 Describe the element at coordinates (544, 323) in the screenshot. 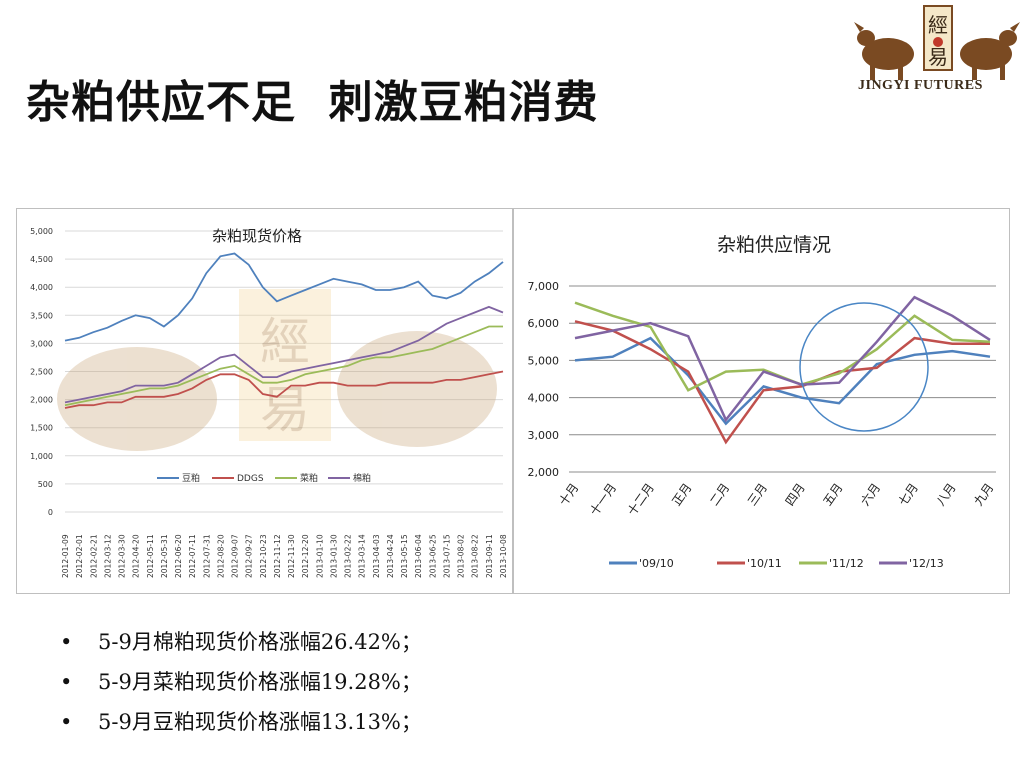

I see `y-tick-label: 6,000` at that location.